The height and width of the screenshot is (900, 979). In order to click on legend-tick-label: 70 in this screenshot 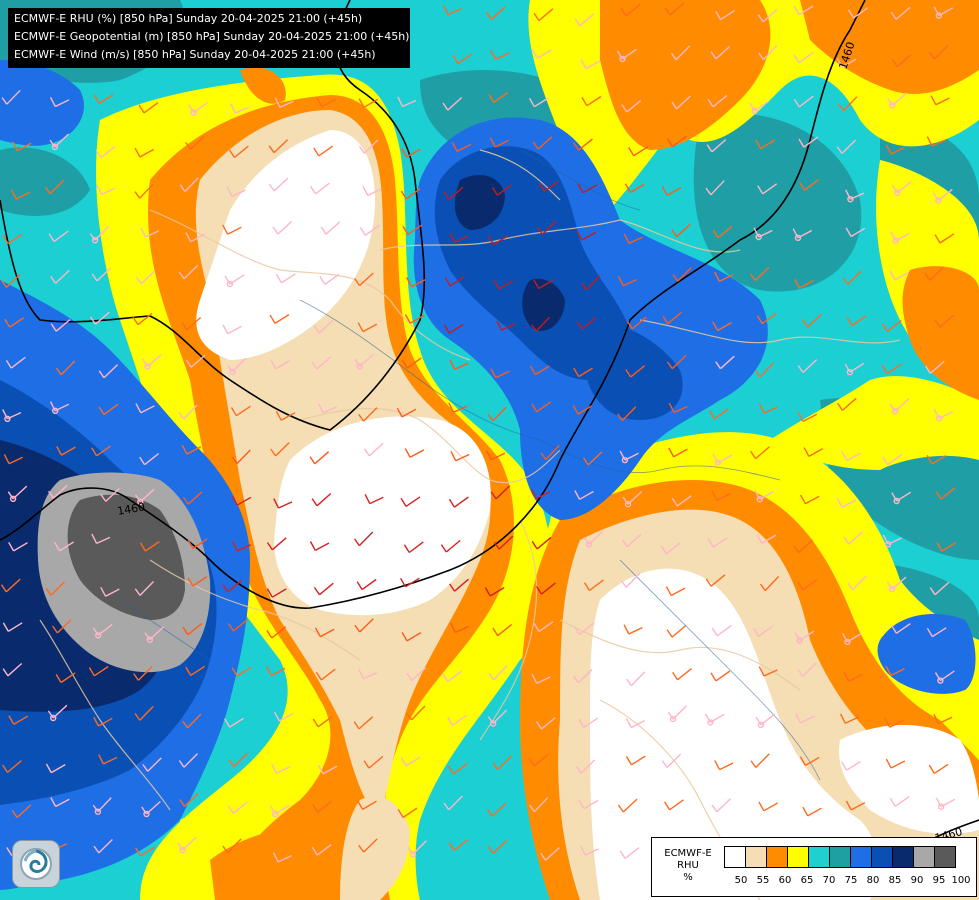, I will do `click(829, 880)`.